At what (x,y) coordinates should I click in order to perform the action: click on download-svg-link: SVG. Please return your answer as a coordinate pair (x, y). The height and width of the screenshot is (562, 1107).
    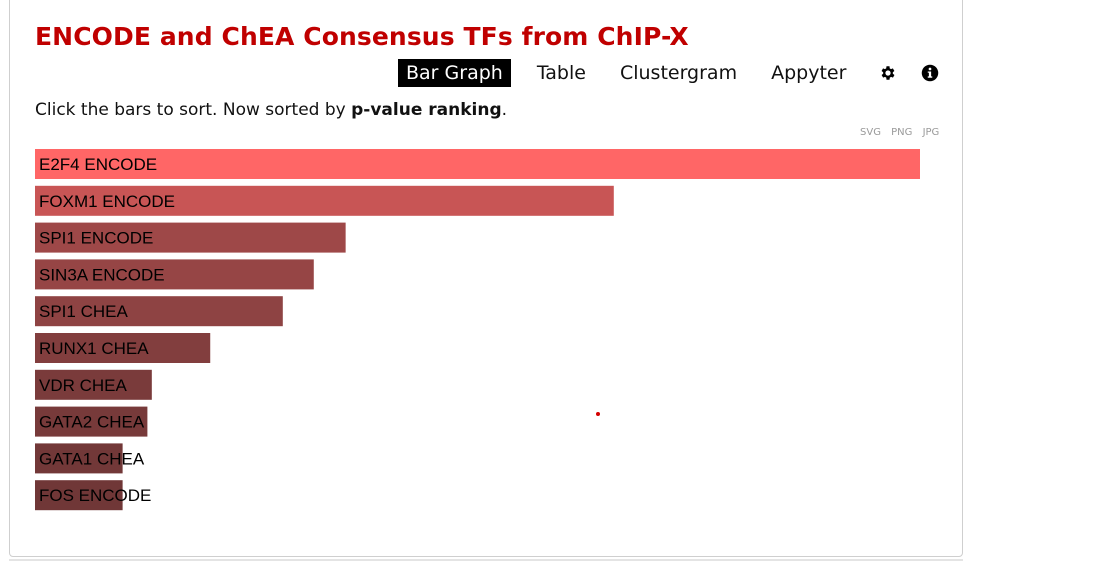
    Looking at the image, I should click on (870, 132).